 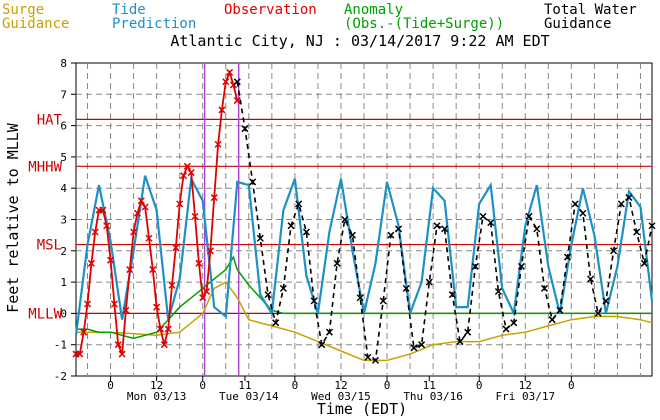 What do you see at coordinates (50, 120) in the screenshot?
I see `datum-label-hat: HAT` at bounding box center [50, 120].